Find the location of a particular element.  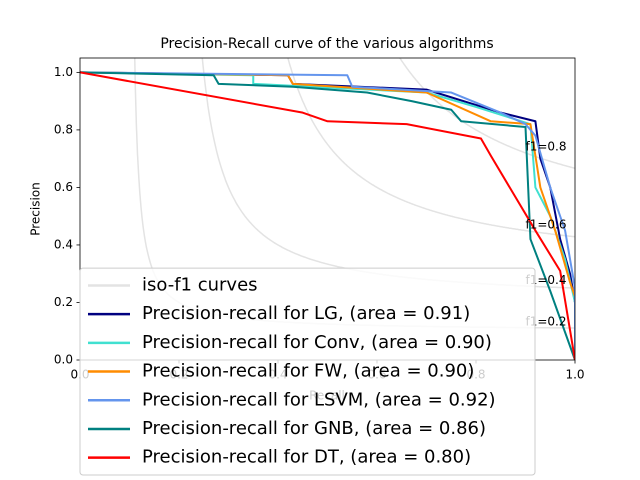

iso-f1-label: f1=0.6 is located at coordinates (546, 224).